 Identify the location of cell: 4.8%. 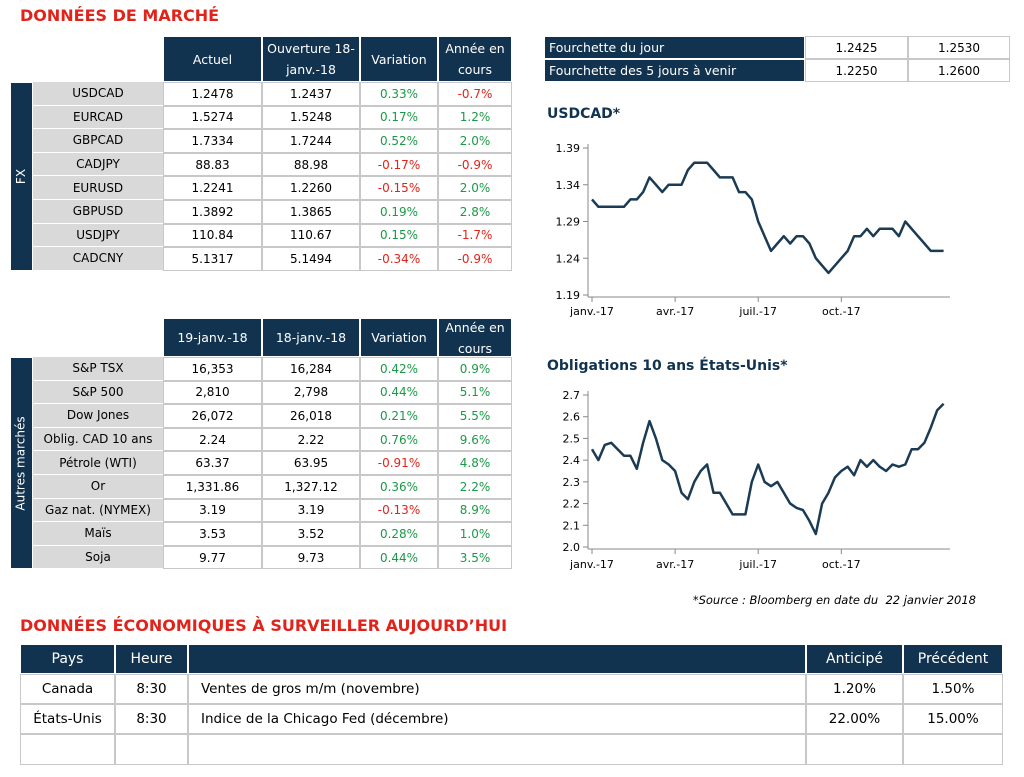
(475, 463).